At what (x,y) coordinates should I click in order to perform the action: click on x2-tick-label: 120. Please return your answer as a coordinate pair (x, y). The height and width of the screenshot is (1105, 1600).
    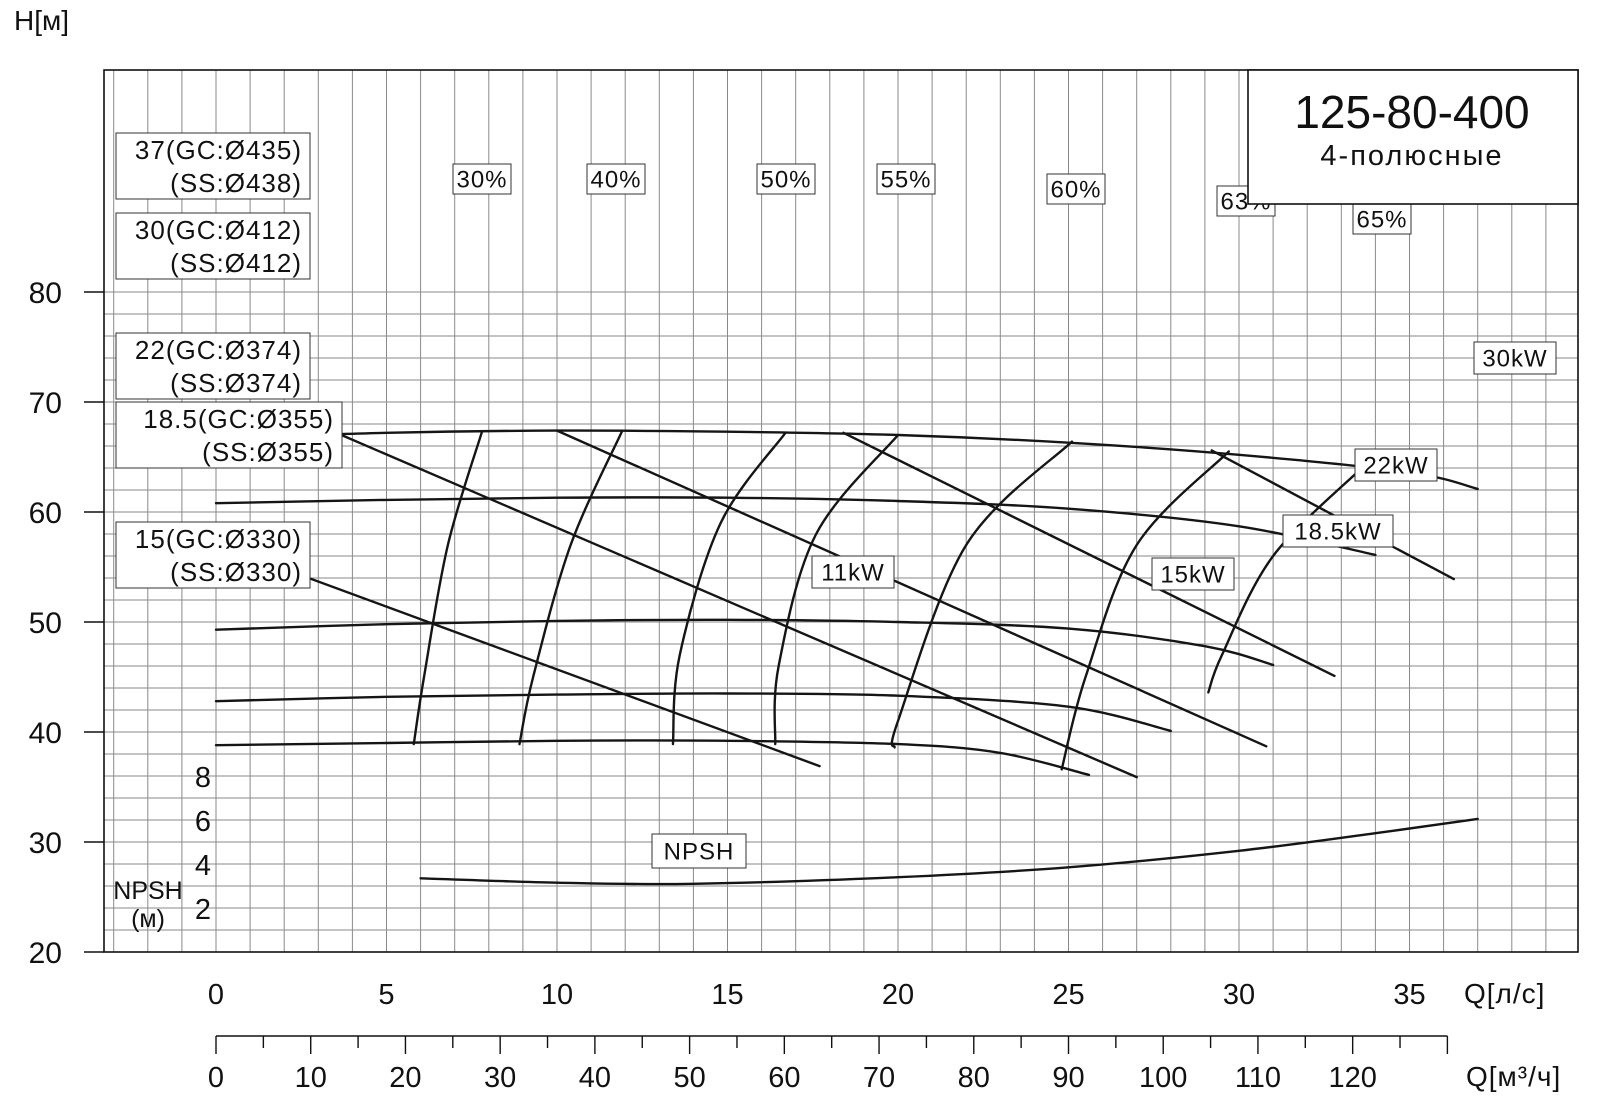
    Looking at the image, I should click on (1352, 1078).